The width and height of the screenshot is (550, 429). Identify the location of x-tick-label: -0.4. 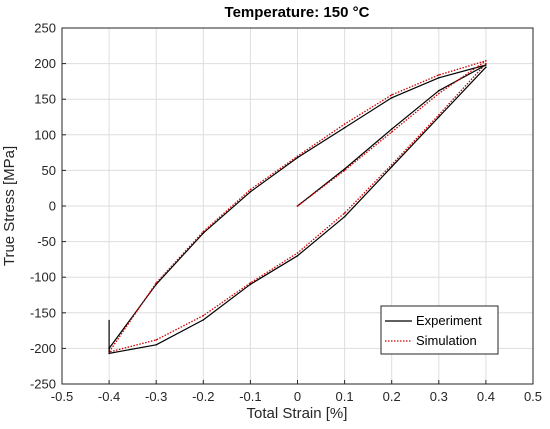
(109, 396).